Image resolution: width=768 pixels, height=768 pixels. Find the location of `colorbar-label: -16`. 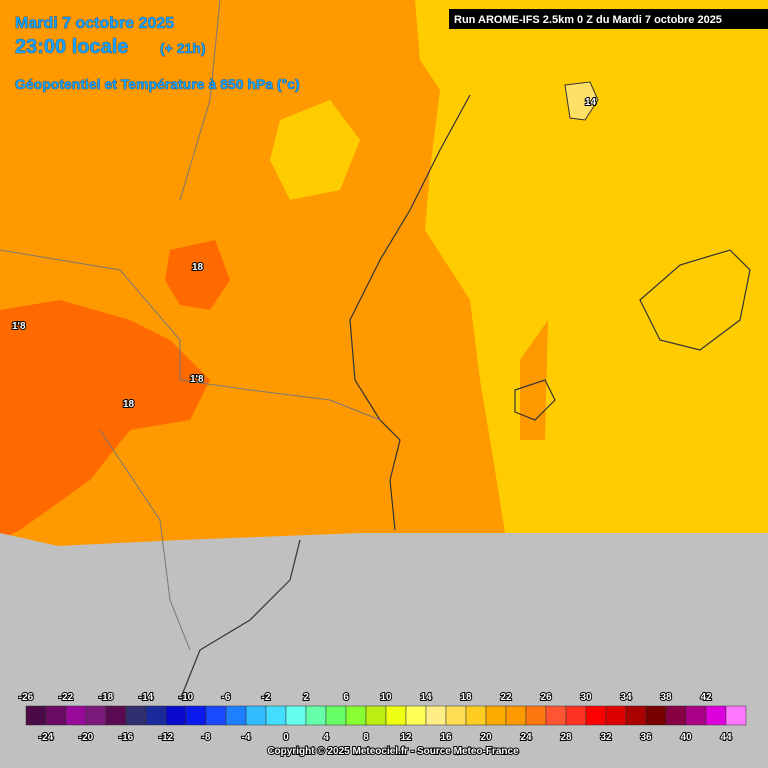

colorbar-label: -16 is located at coordinates (126, 737).